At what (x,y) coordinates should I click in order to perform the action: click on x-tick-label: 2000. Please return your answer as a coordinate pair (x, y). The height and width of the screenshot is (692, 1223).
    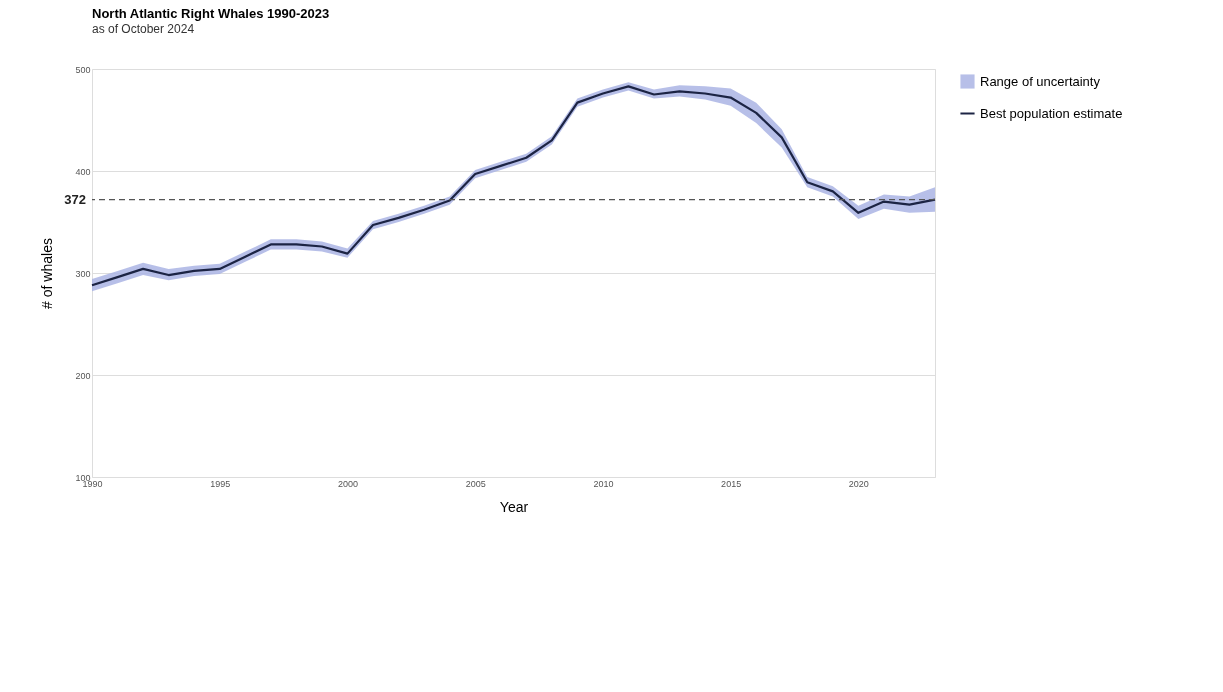
    Looking at the image, I should click on (347, 483).